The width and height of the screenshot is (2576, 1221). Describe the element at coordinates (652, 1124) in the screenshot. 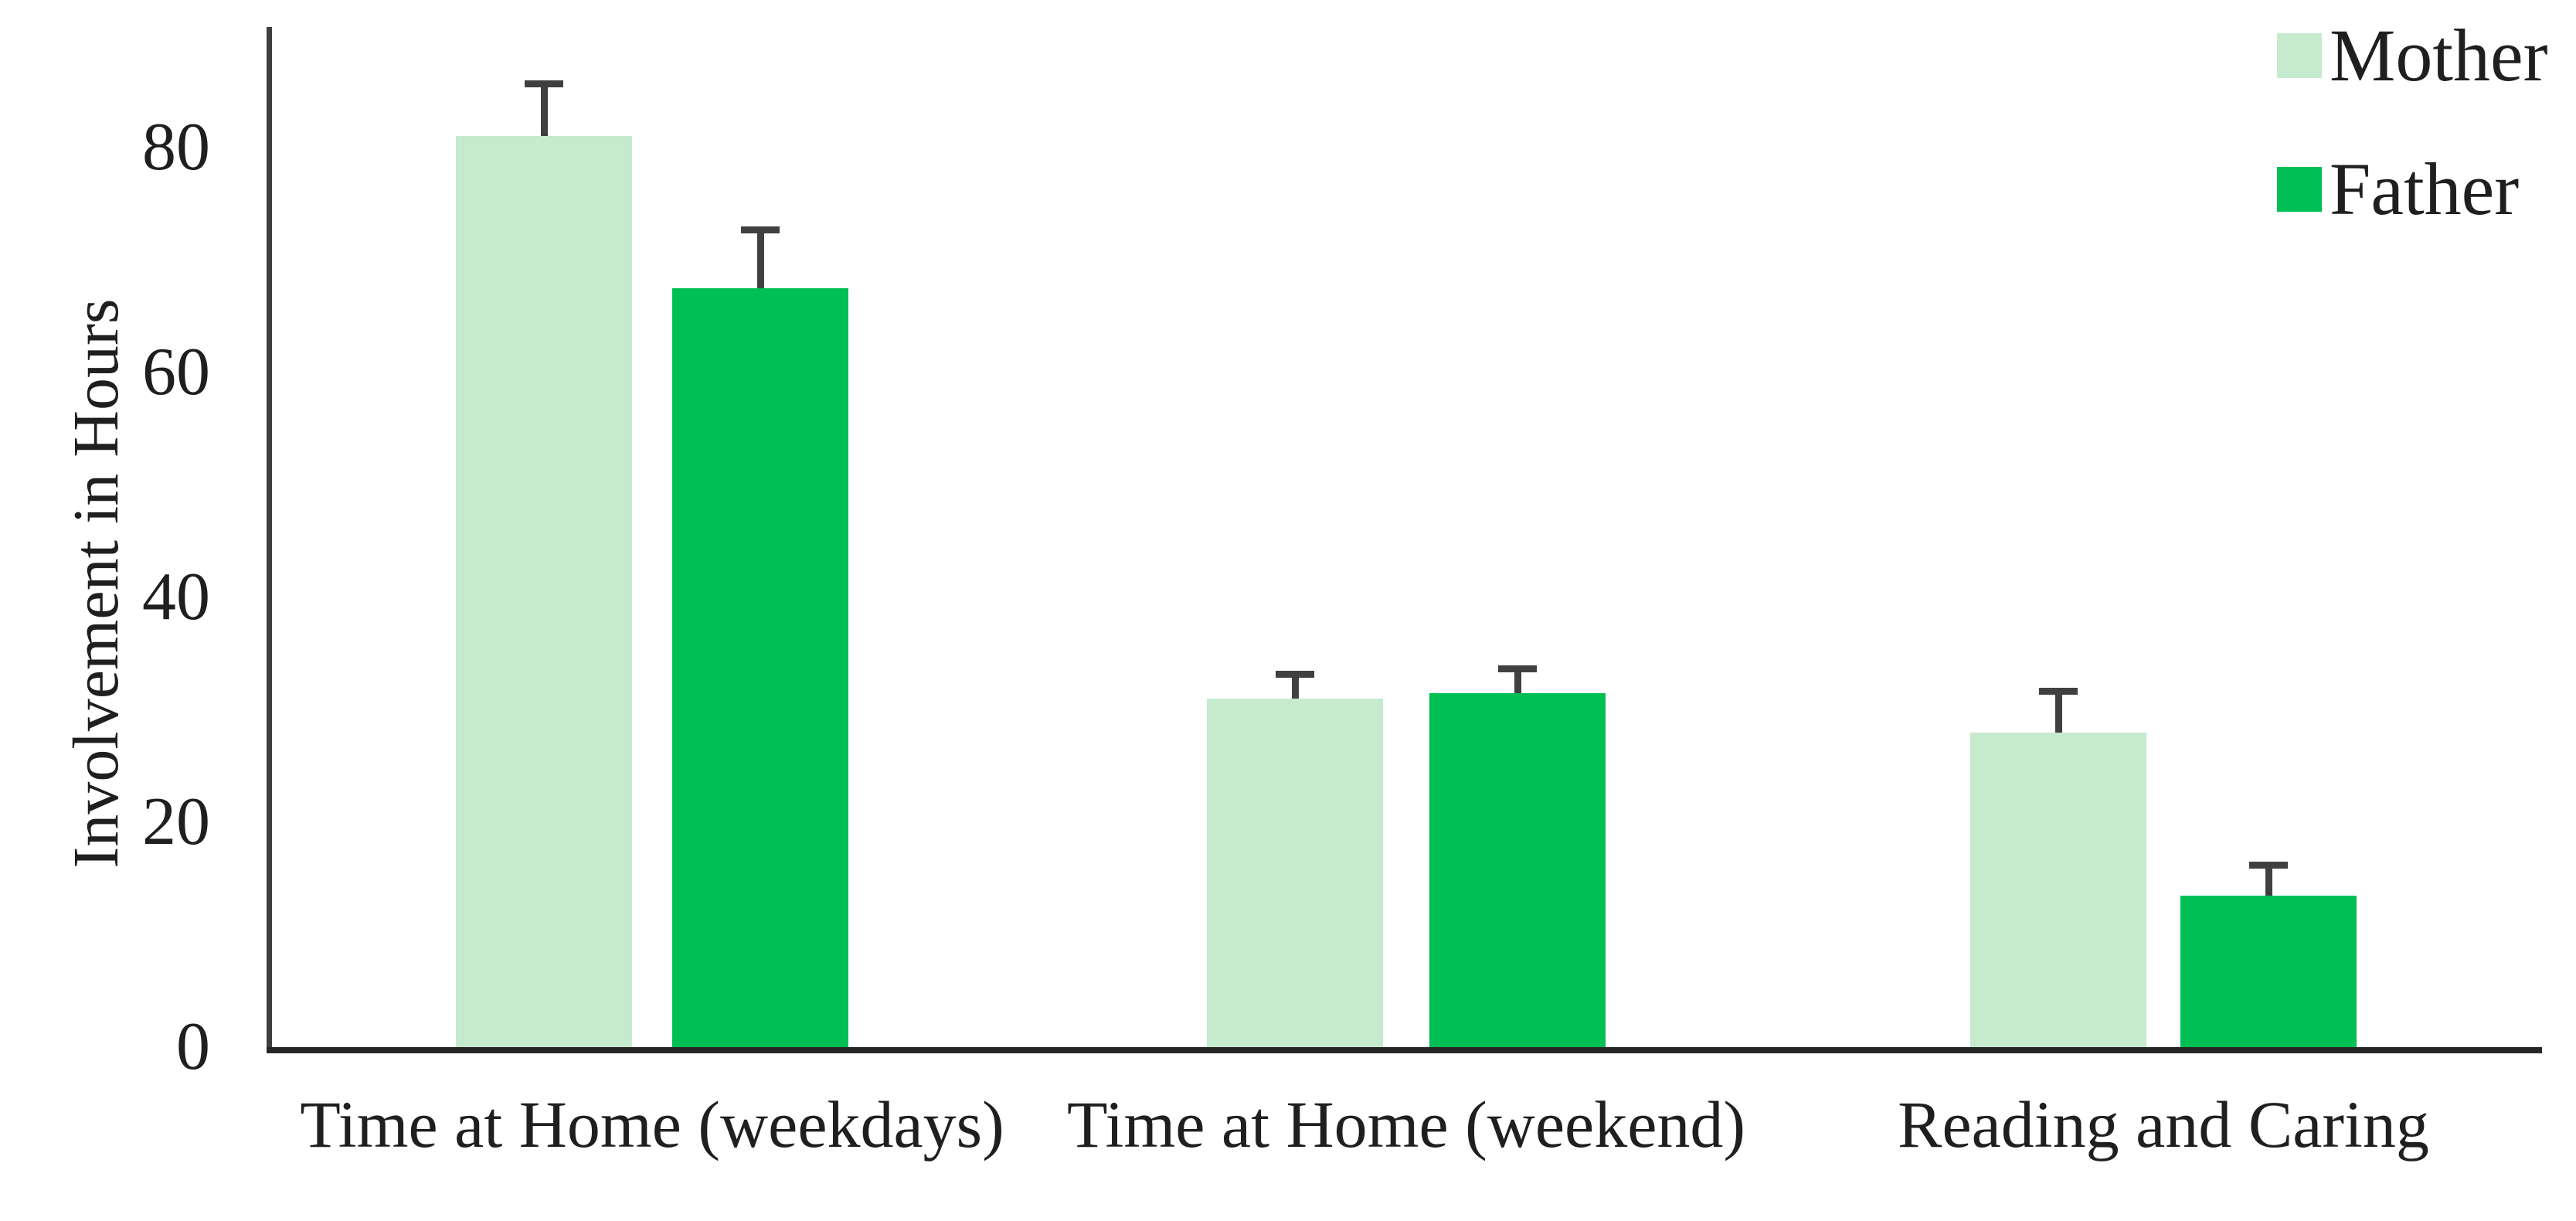

I see `x-category-label-0: Time at Home (weekdays)` at that location.